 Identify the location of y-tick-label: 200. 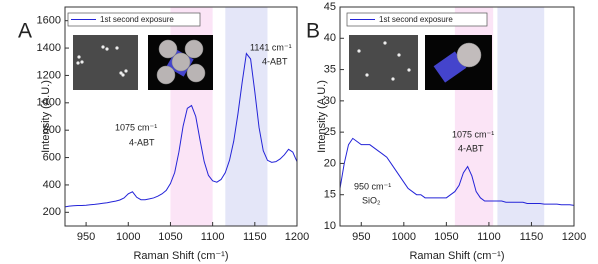
(52, 212).